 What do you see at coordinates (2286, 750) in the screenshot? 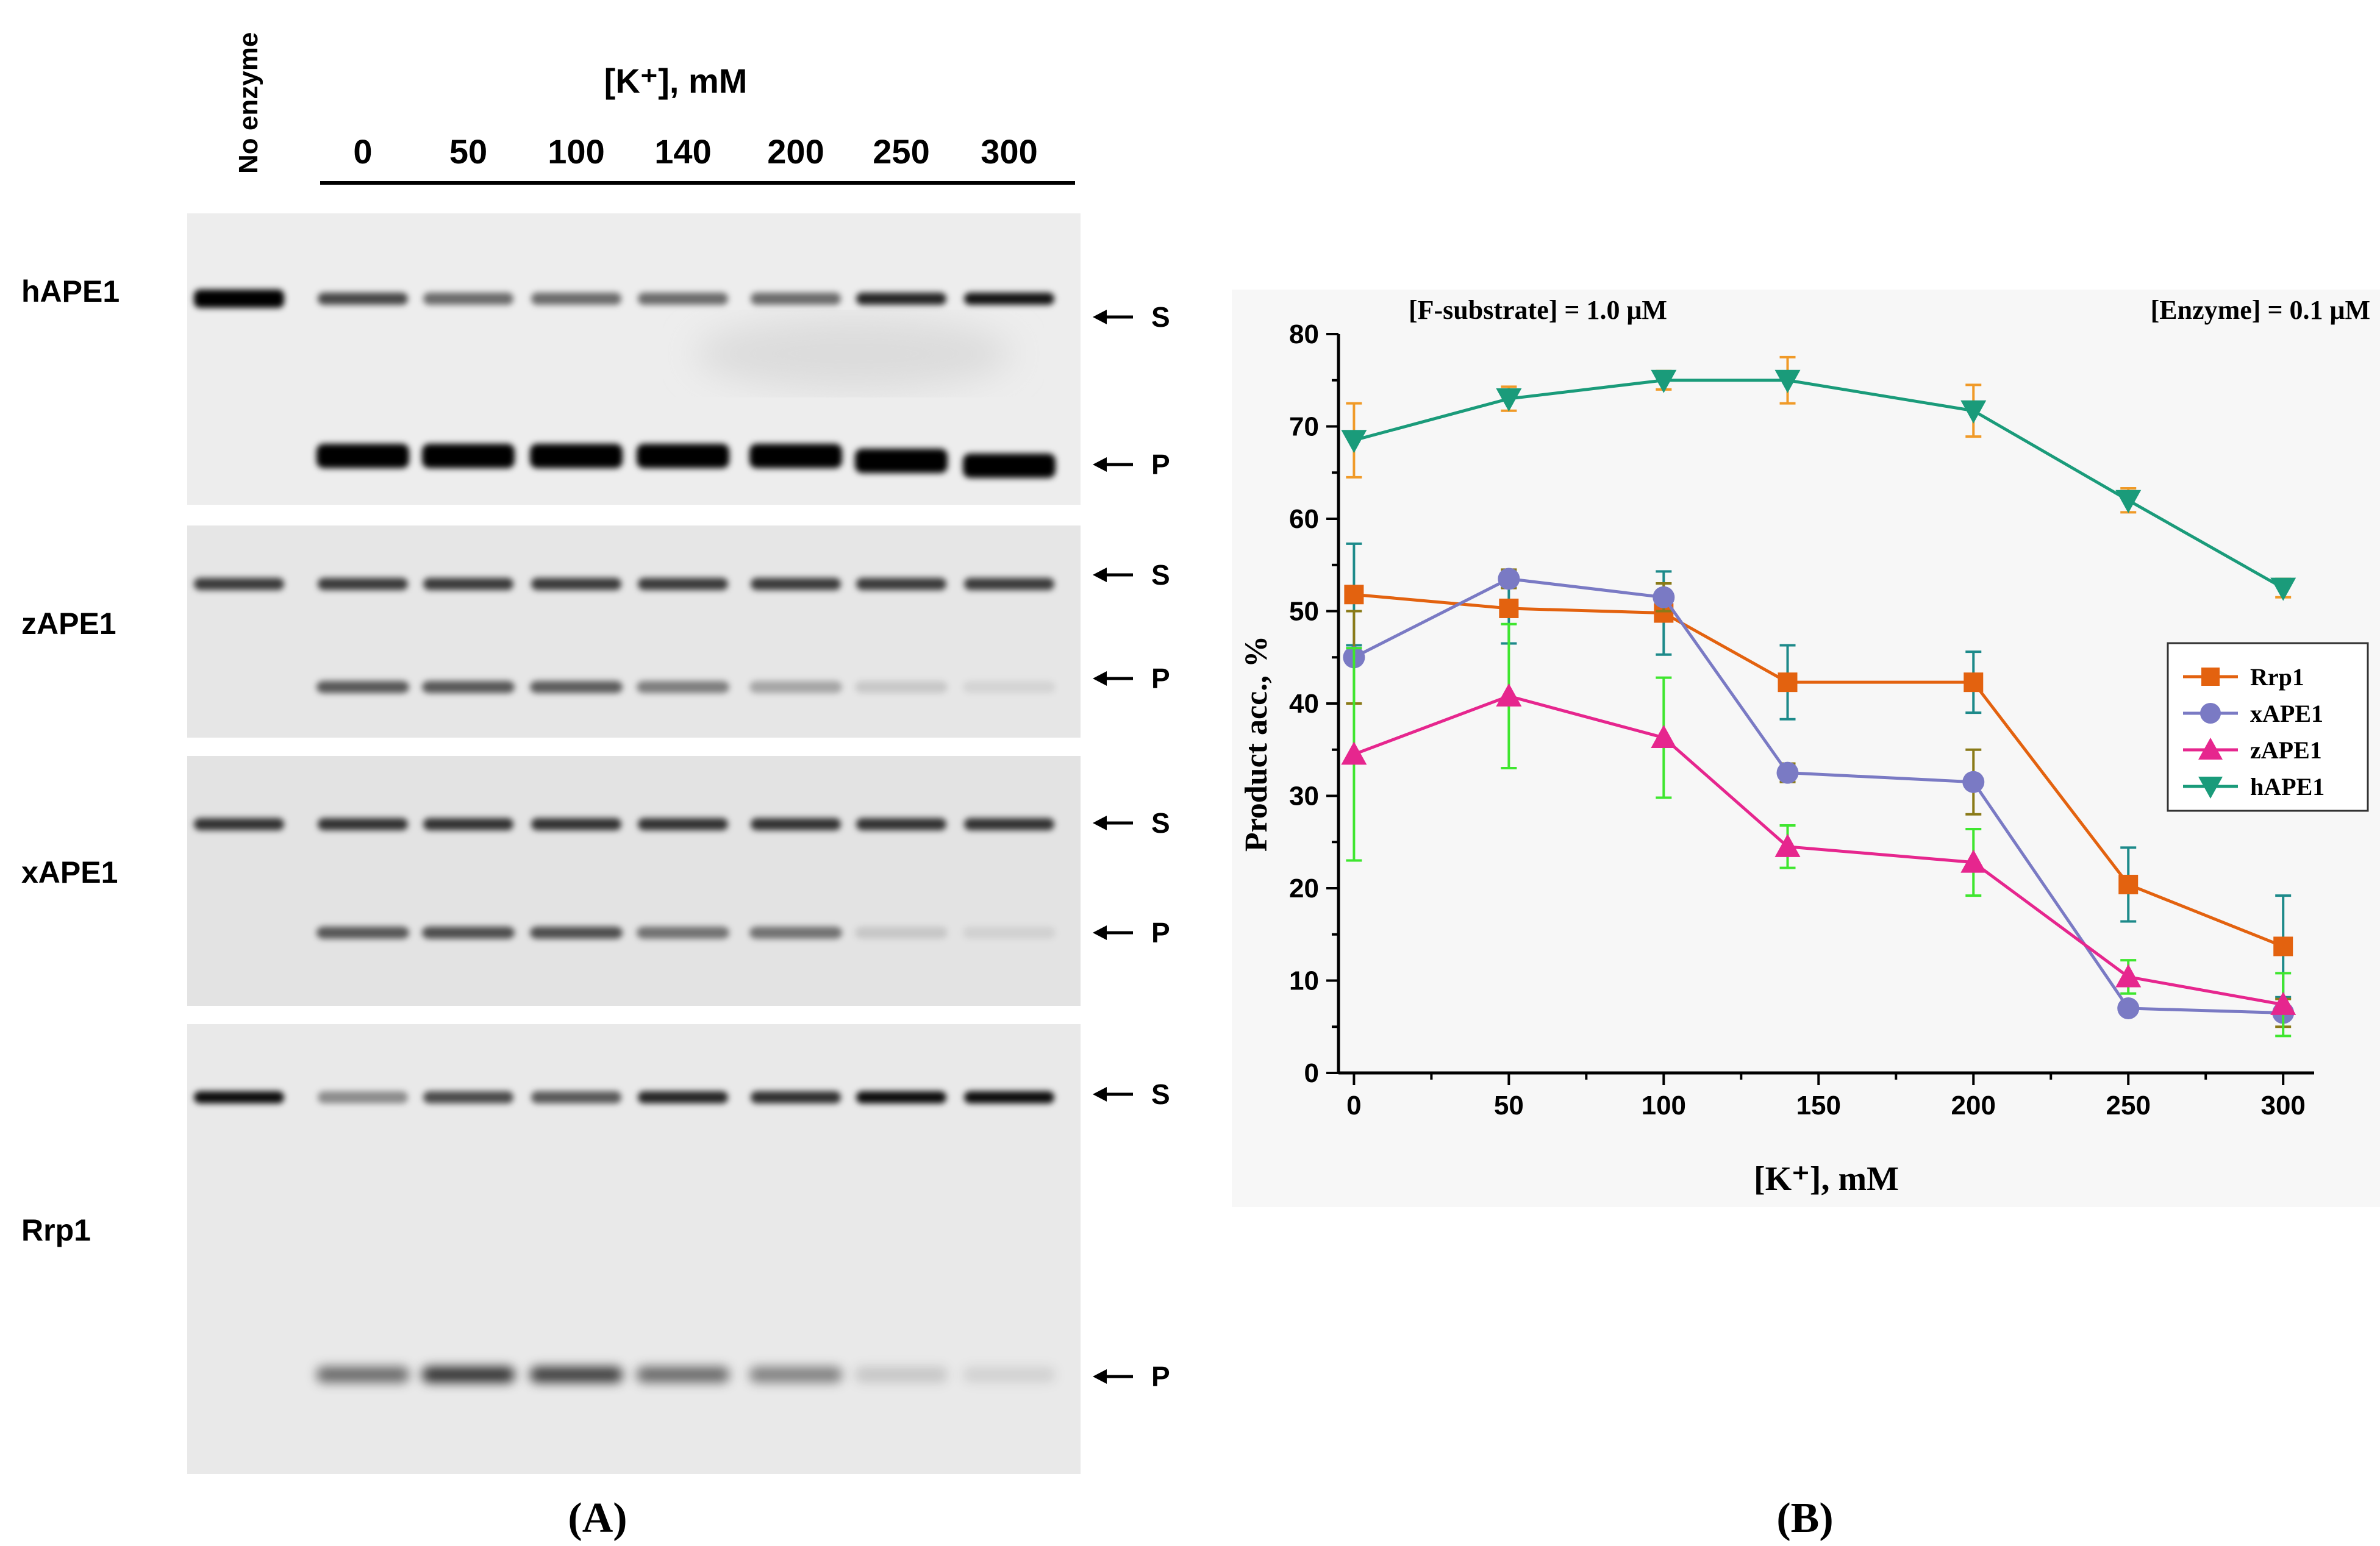
I see `legend-label: zAPE1` at bounding box center [2286, 750].